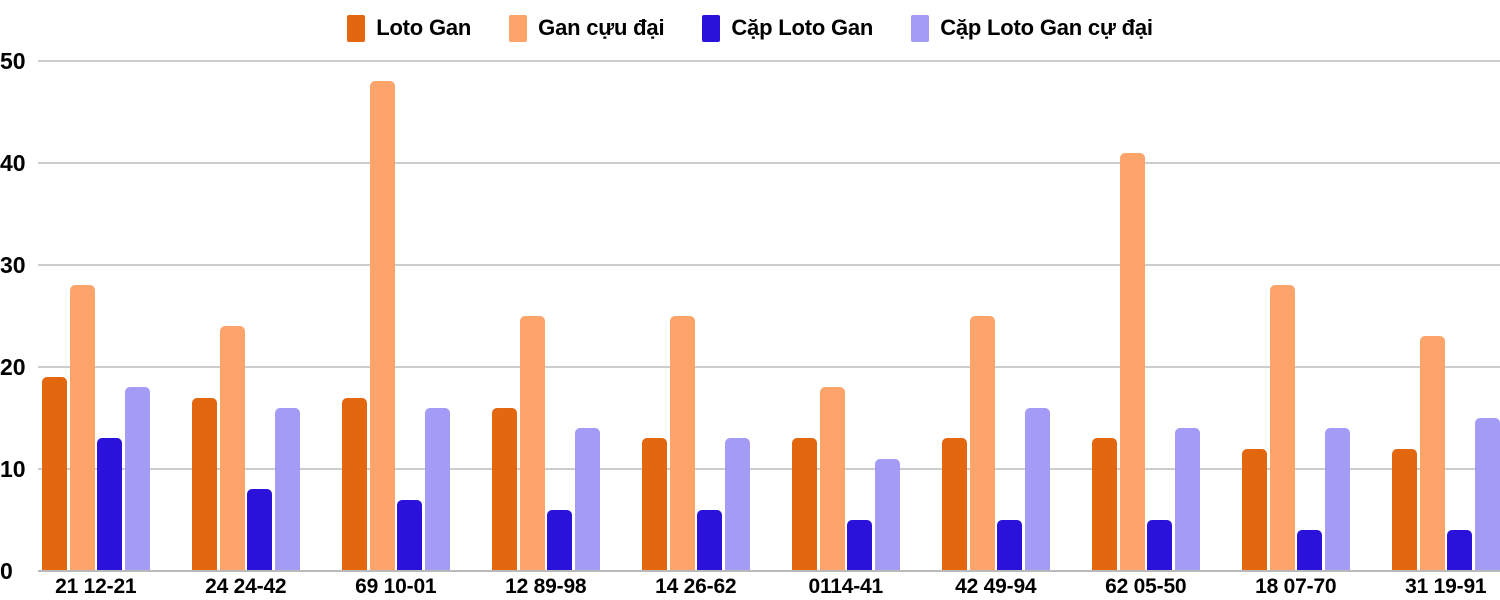  I want to click on legend-item: Gan cựu đại, so click(587, 28).